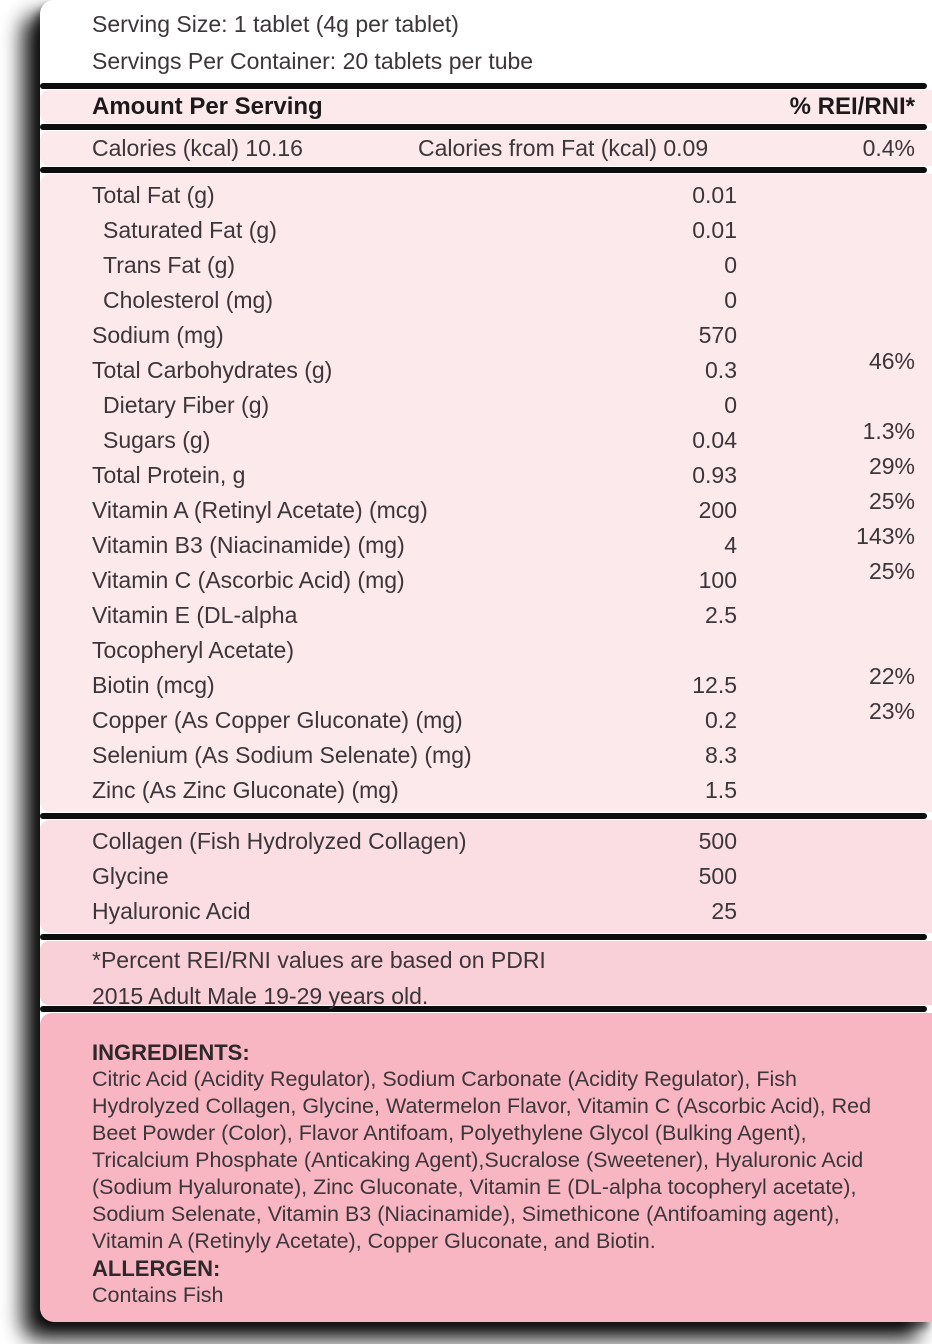  Describe the element at coordinates (721, 790) in the screenshot. I see `nutrient-value: 1.5` at that location.